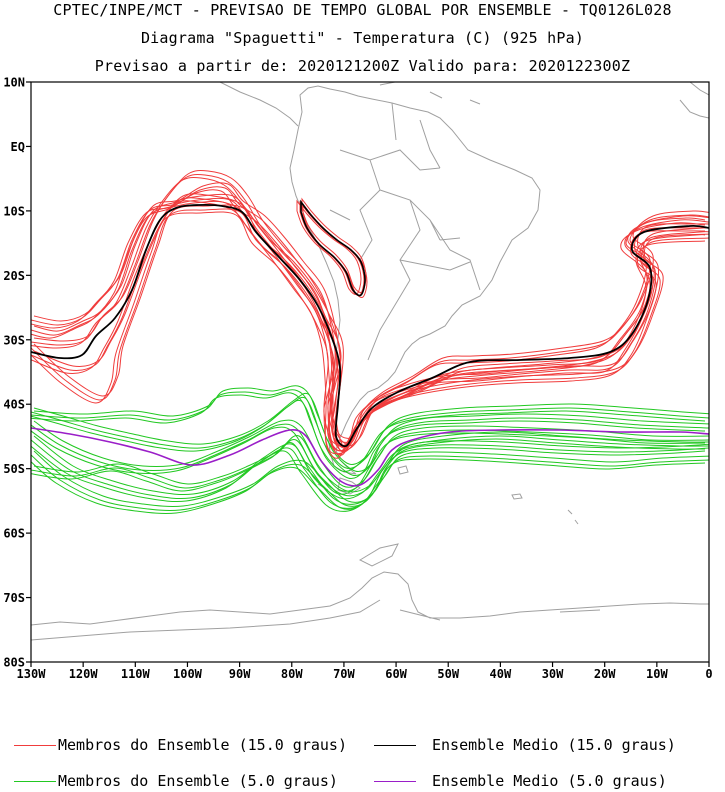 This screenshot has height=792, width=725. Describe the element at coordinates (605, 674) in the screenshot. I see `lon-tick-label: 20W` at that location.